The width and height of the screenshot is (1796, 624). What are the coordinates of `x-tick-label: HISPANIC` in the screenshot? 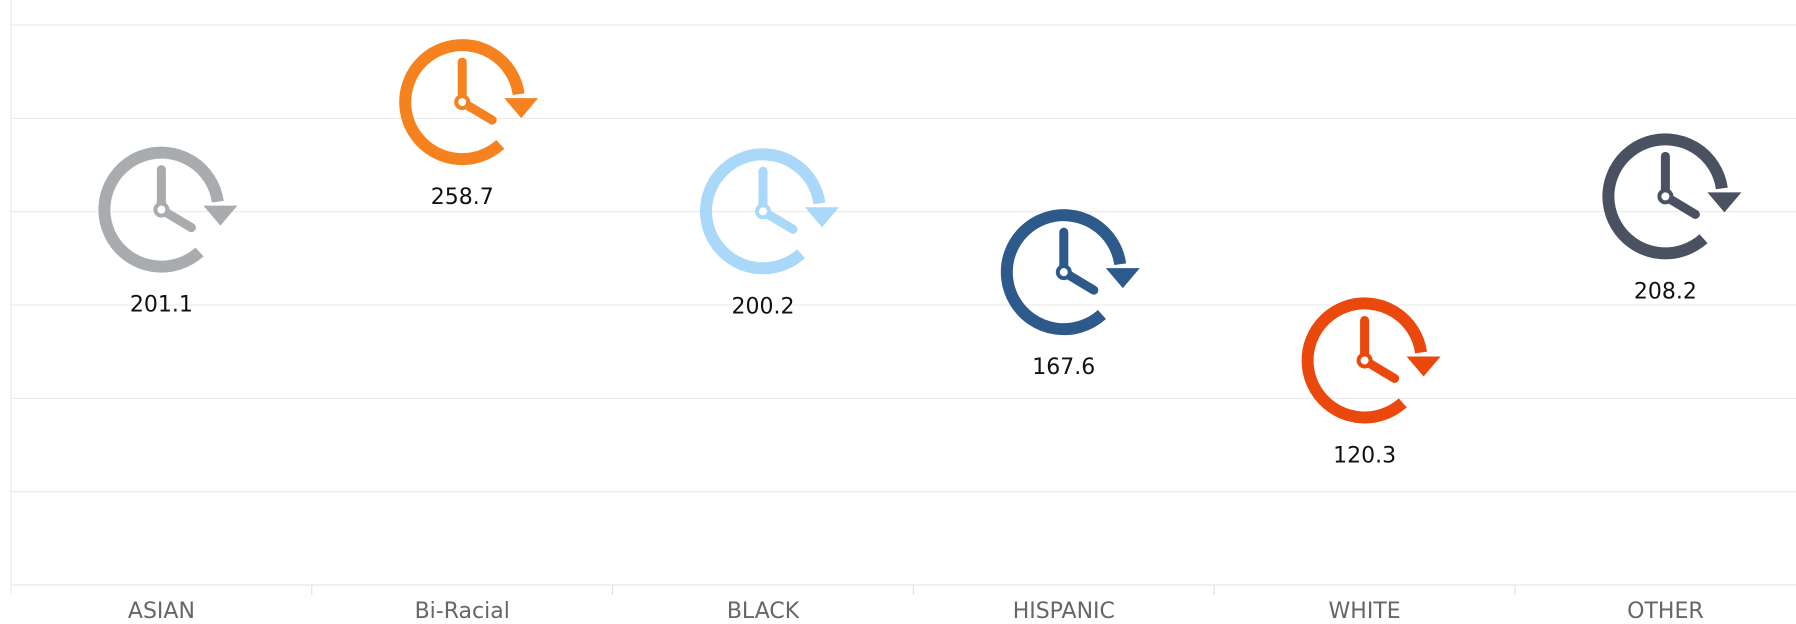 It's located at (1064, 611).